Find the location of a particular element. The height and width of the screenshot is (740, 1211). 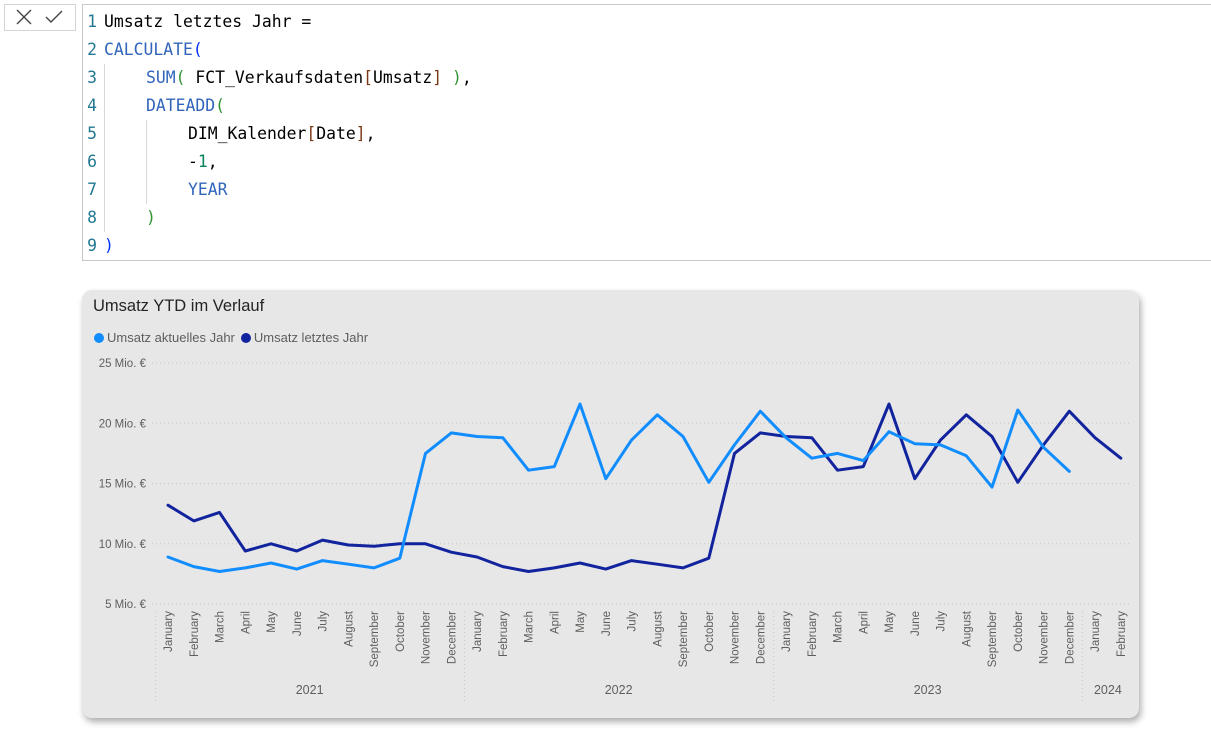

code-token: CALCULATE is located at coordinates (148, 49).